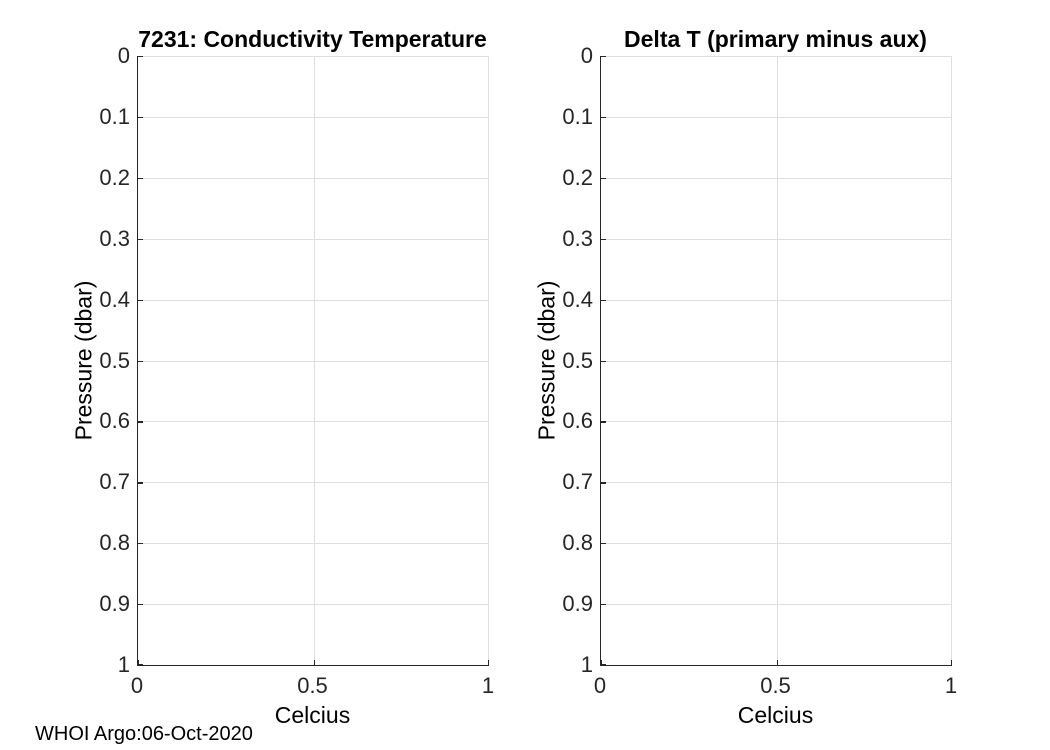 The width and height of the screenshot is (1050, 750). I want to click on plot-title: Delta T (primary minus aux), so click(775, 39).